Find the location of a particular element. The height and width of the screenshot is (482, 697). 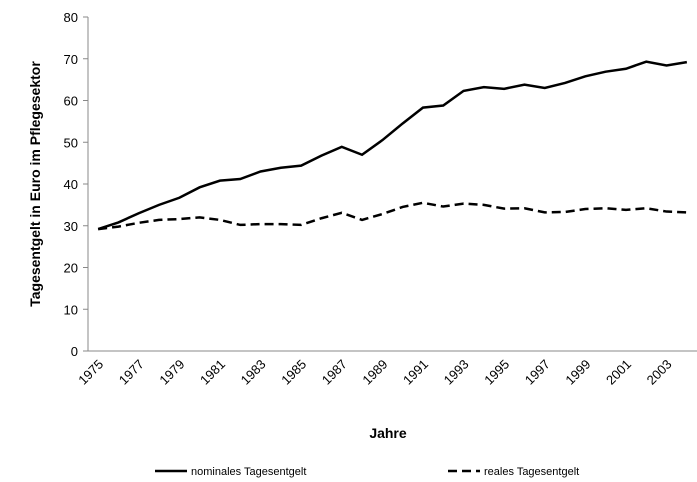

x-axis-title: Jahre is located at coordinates (388, 433).